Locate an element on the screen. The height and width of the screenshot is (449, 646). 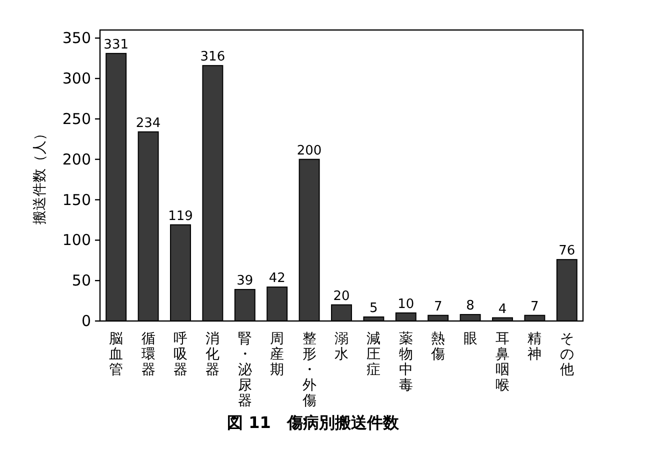
data-label: 39 is located at coordinates (245, 280).